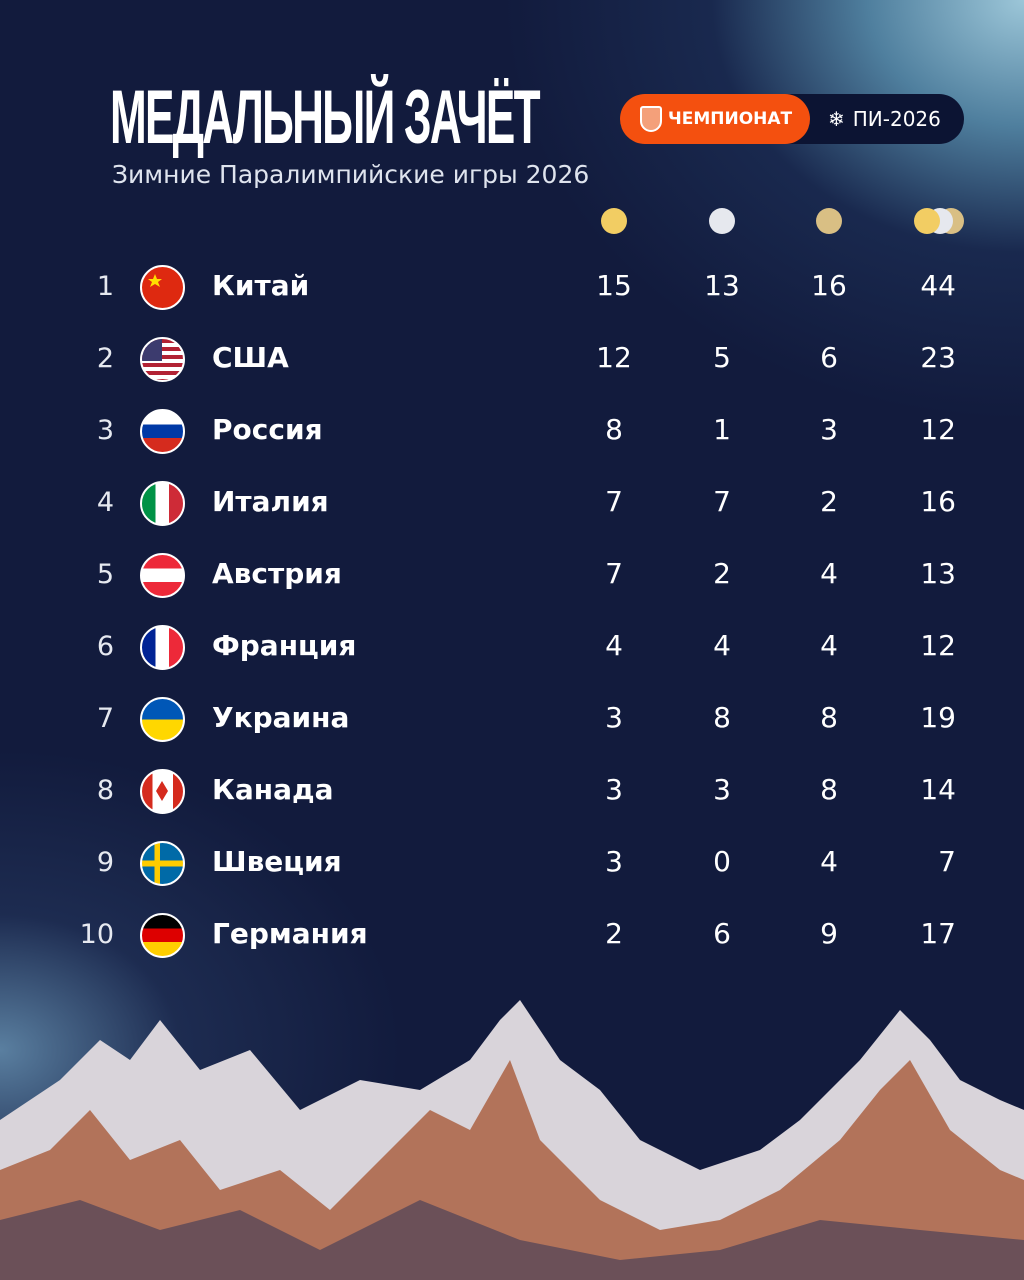 This screenshot has height=1280, width=1024. I want to click on brand-name: ЧЕМПИОНАТ, so click(730, 119).